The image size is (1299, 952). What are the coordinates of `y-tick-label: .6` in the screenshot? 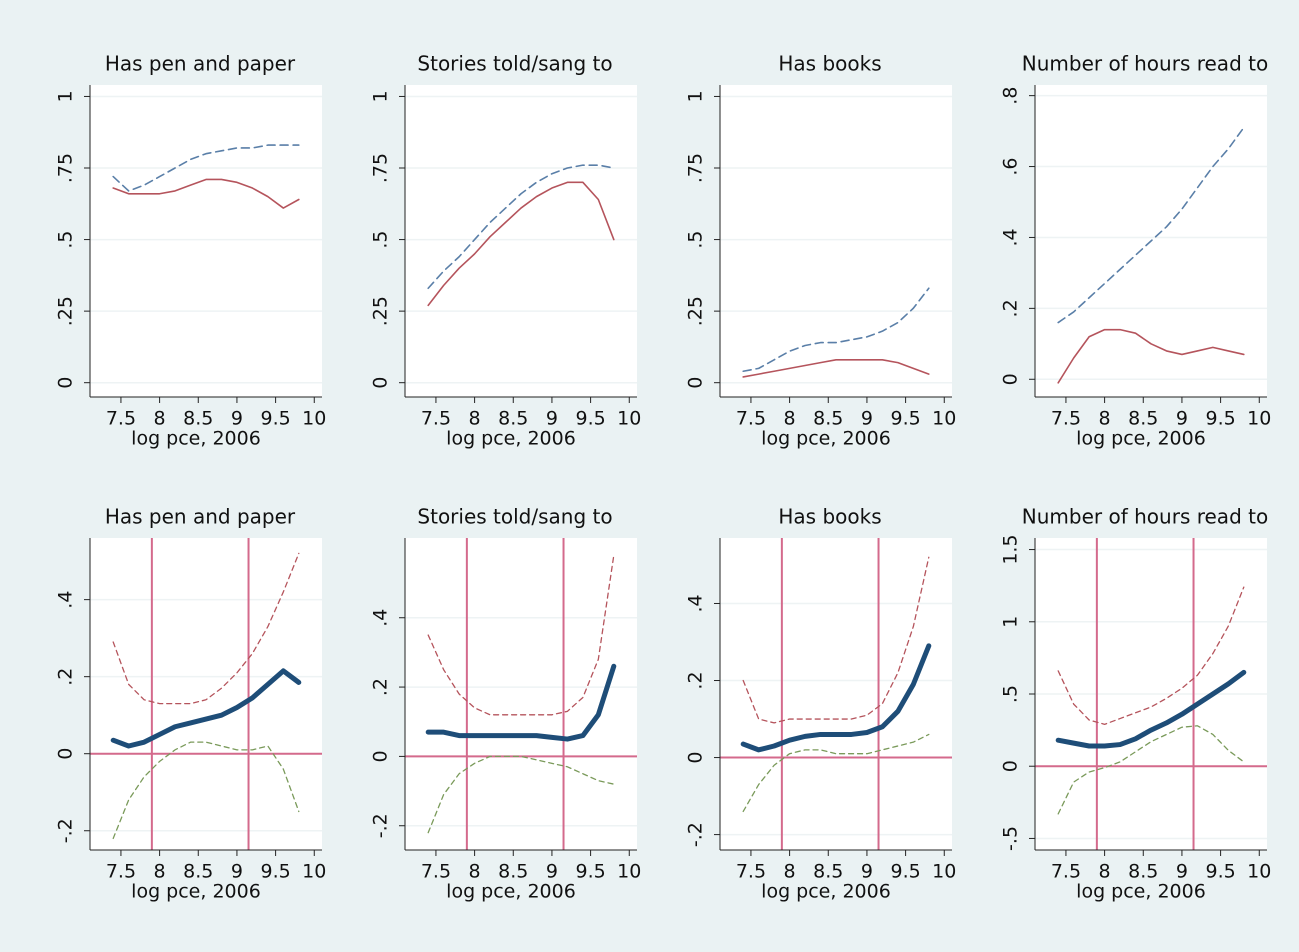 It's located at (1011, 166).